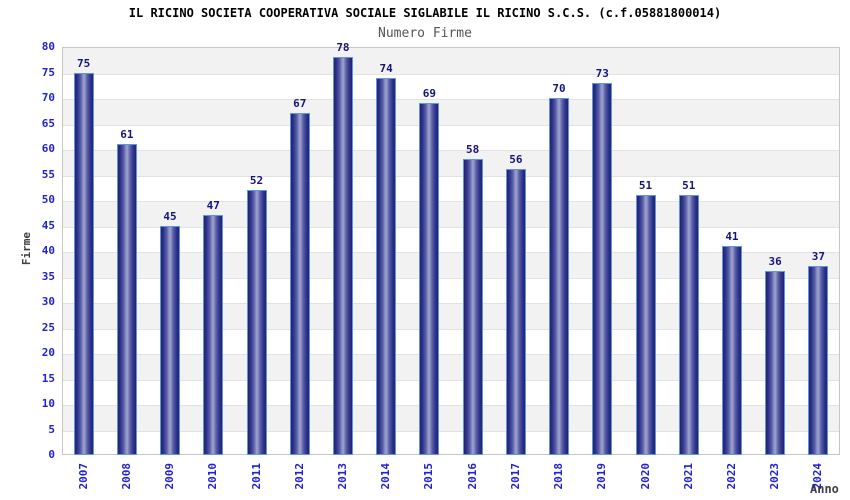 Image resolution: width=850 pixels, height=500 pixels. What do you see at coordinates (48, 46) in the screenshot?
I see `y-tick-label: 80` at bounding box center [48, 46].